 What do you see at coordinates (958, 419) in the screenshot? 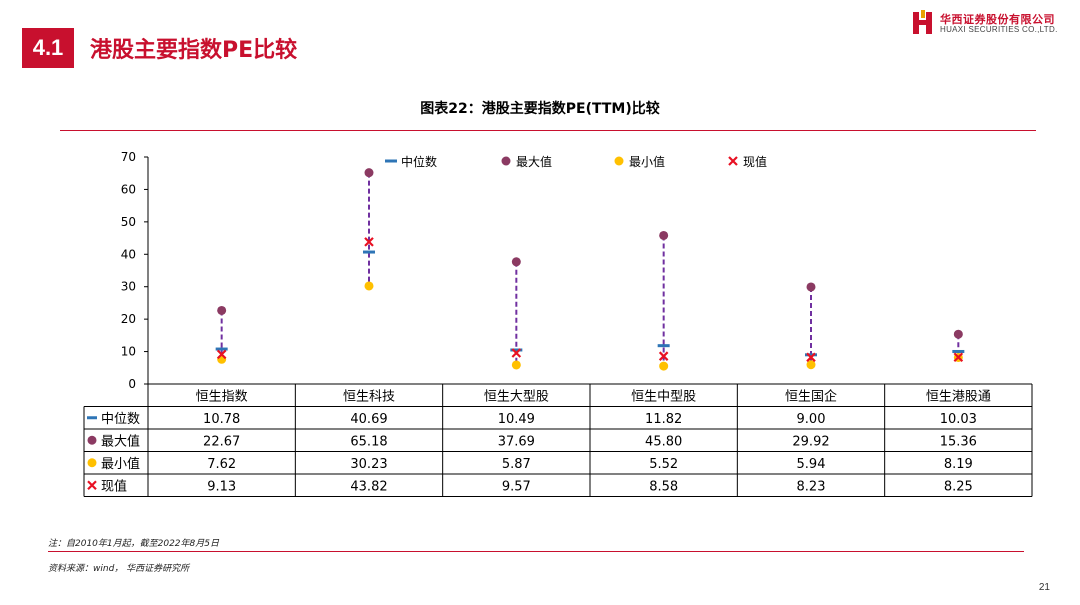
I see `table-value-cell: 10.03` at bounding box center [958, 419].